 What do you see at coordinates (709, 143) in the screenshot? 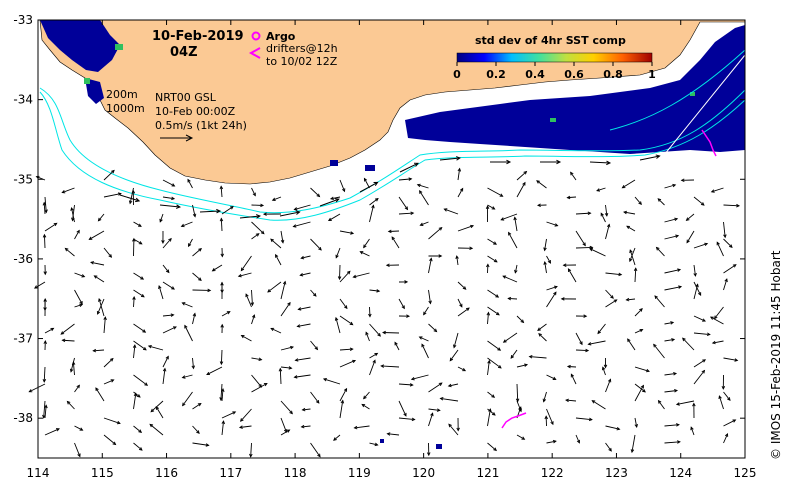
I see `drifter-track-east` at bounding box center [709, 143].